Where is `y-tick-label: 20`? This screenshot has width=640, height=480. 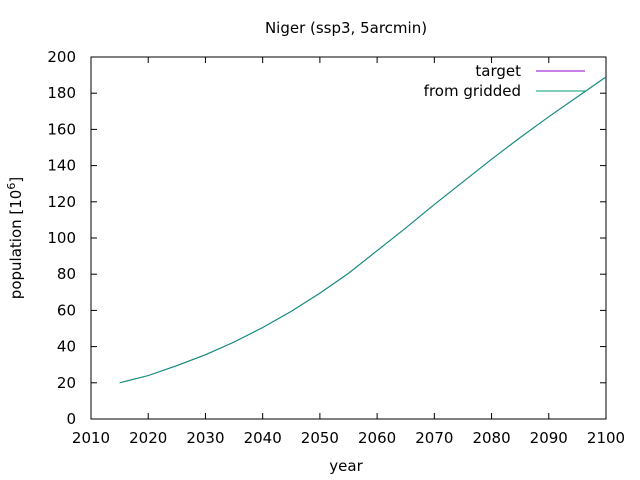 y-tick-label: 20 is located at coordinates (66, 383).